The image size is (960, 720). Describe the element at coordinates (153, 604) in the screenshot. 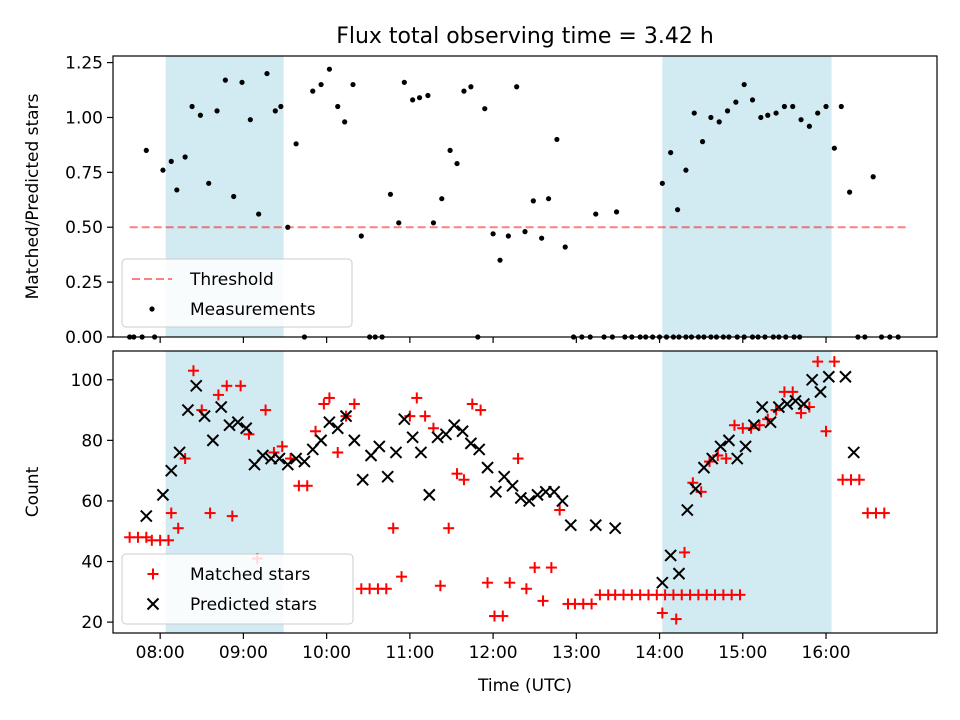

I see `predicted-stars-legend-swatch` at that location.